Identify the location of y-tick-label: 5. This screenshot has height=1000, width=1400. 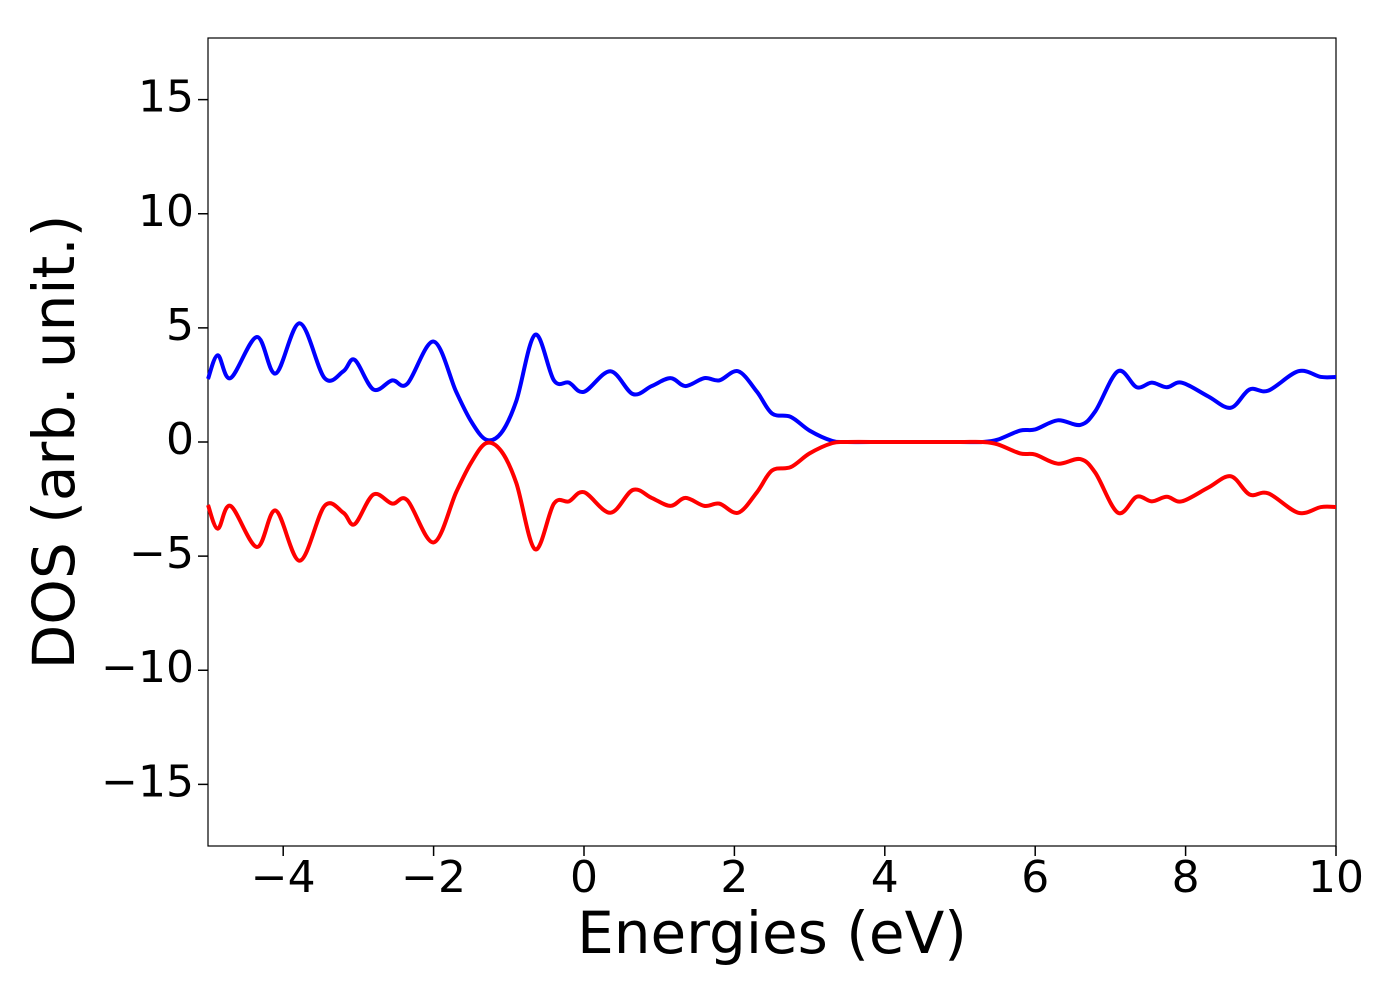
(180, 325).